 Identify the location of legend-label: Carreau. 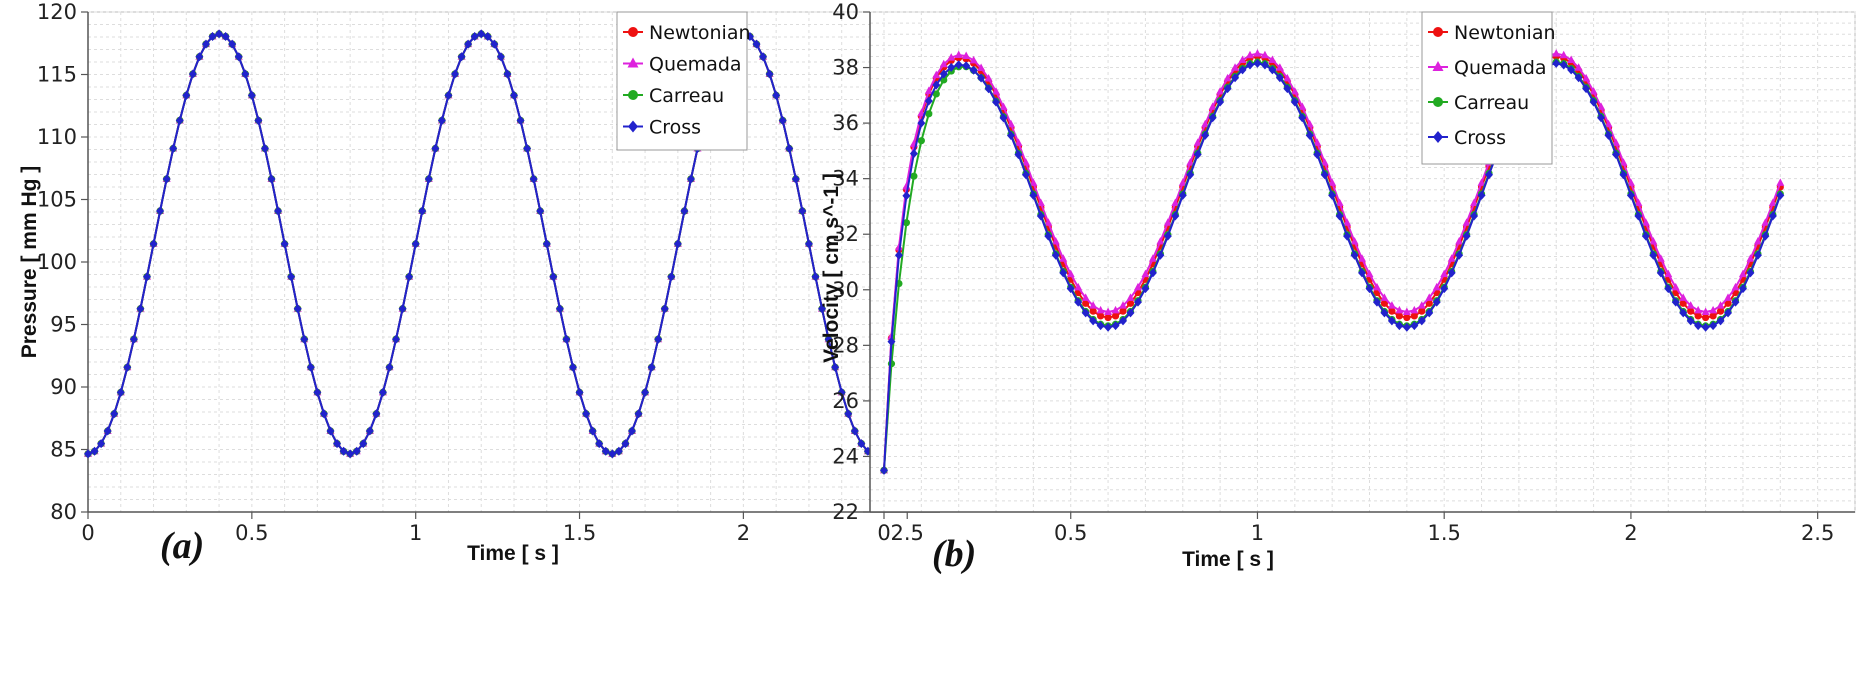
(1491, 103).